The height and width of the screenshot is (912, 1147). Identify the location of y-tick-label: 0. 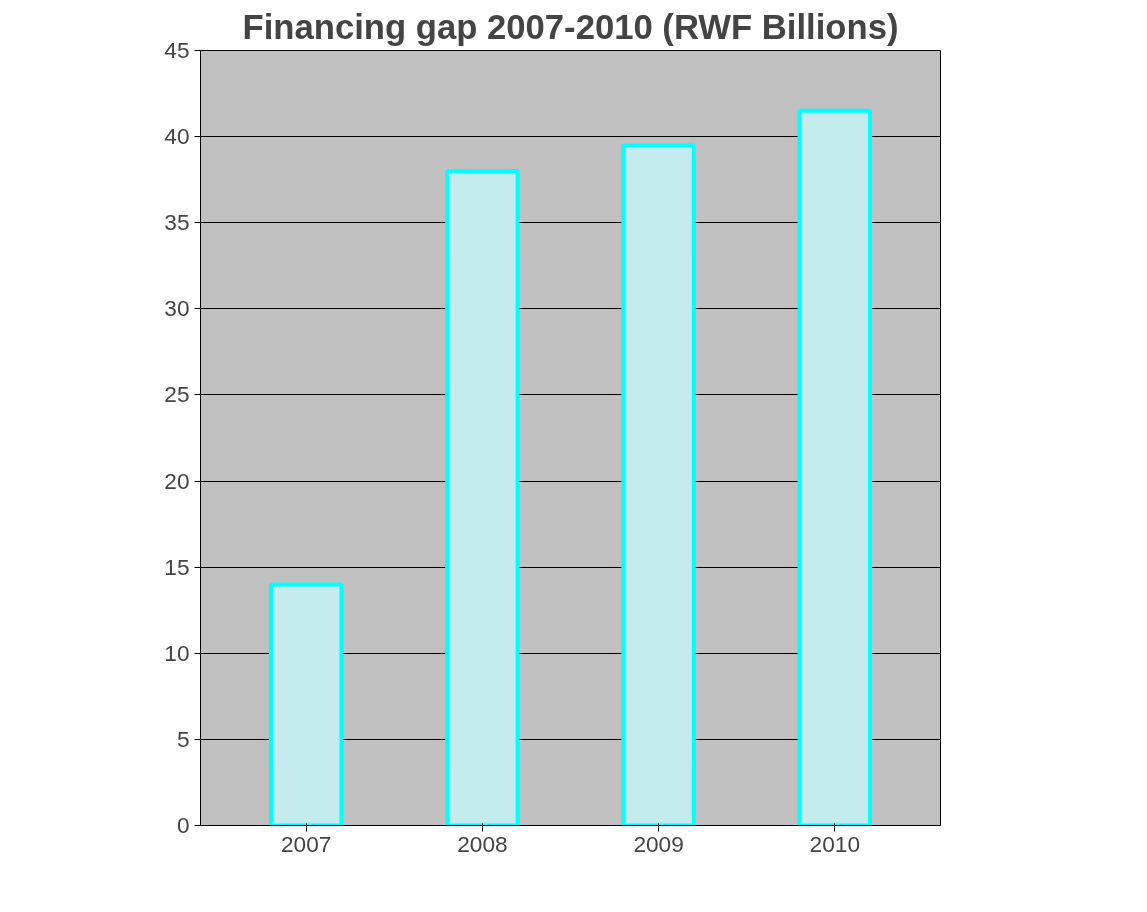
(183, 825).